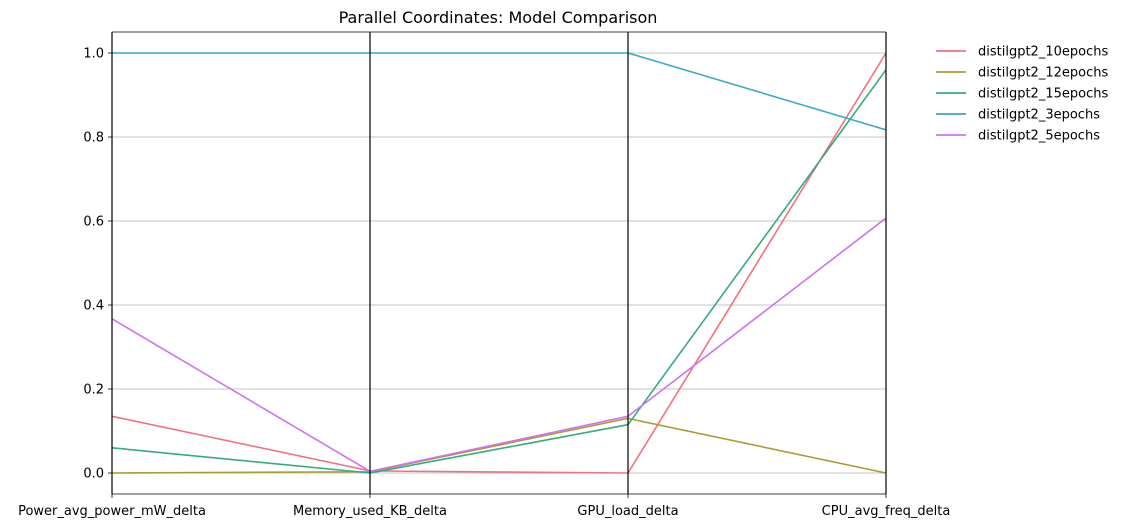 This screenshot has height=528, width=1130. Describe the element at coordinates (93, 474) in the screenshot. I see `y-tick-label: 0.0` at that location.